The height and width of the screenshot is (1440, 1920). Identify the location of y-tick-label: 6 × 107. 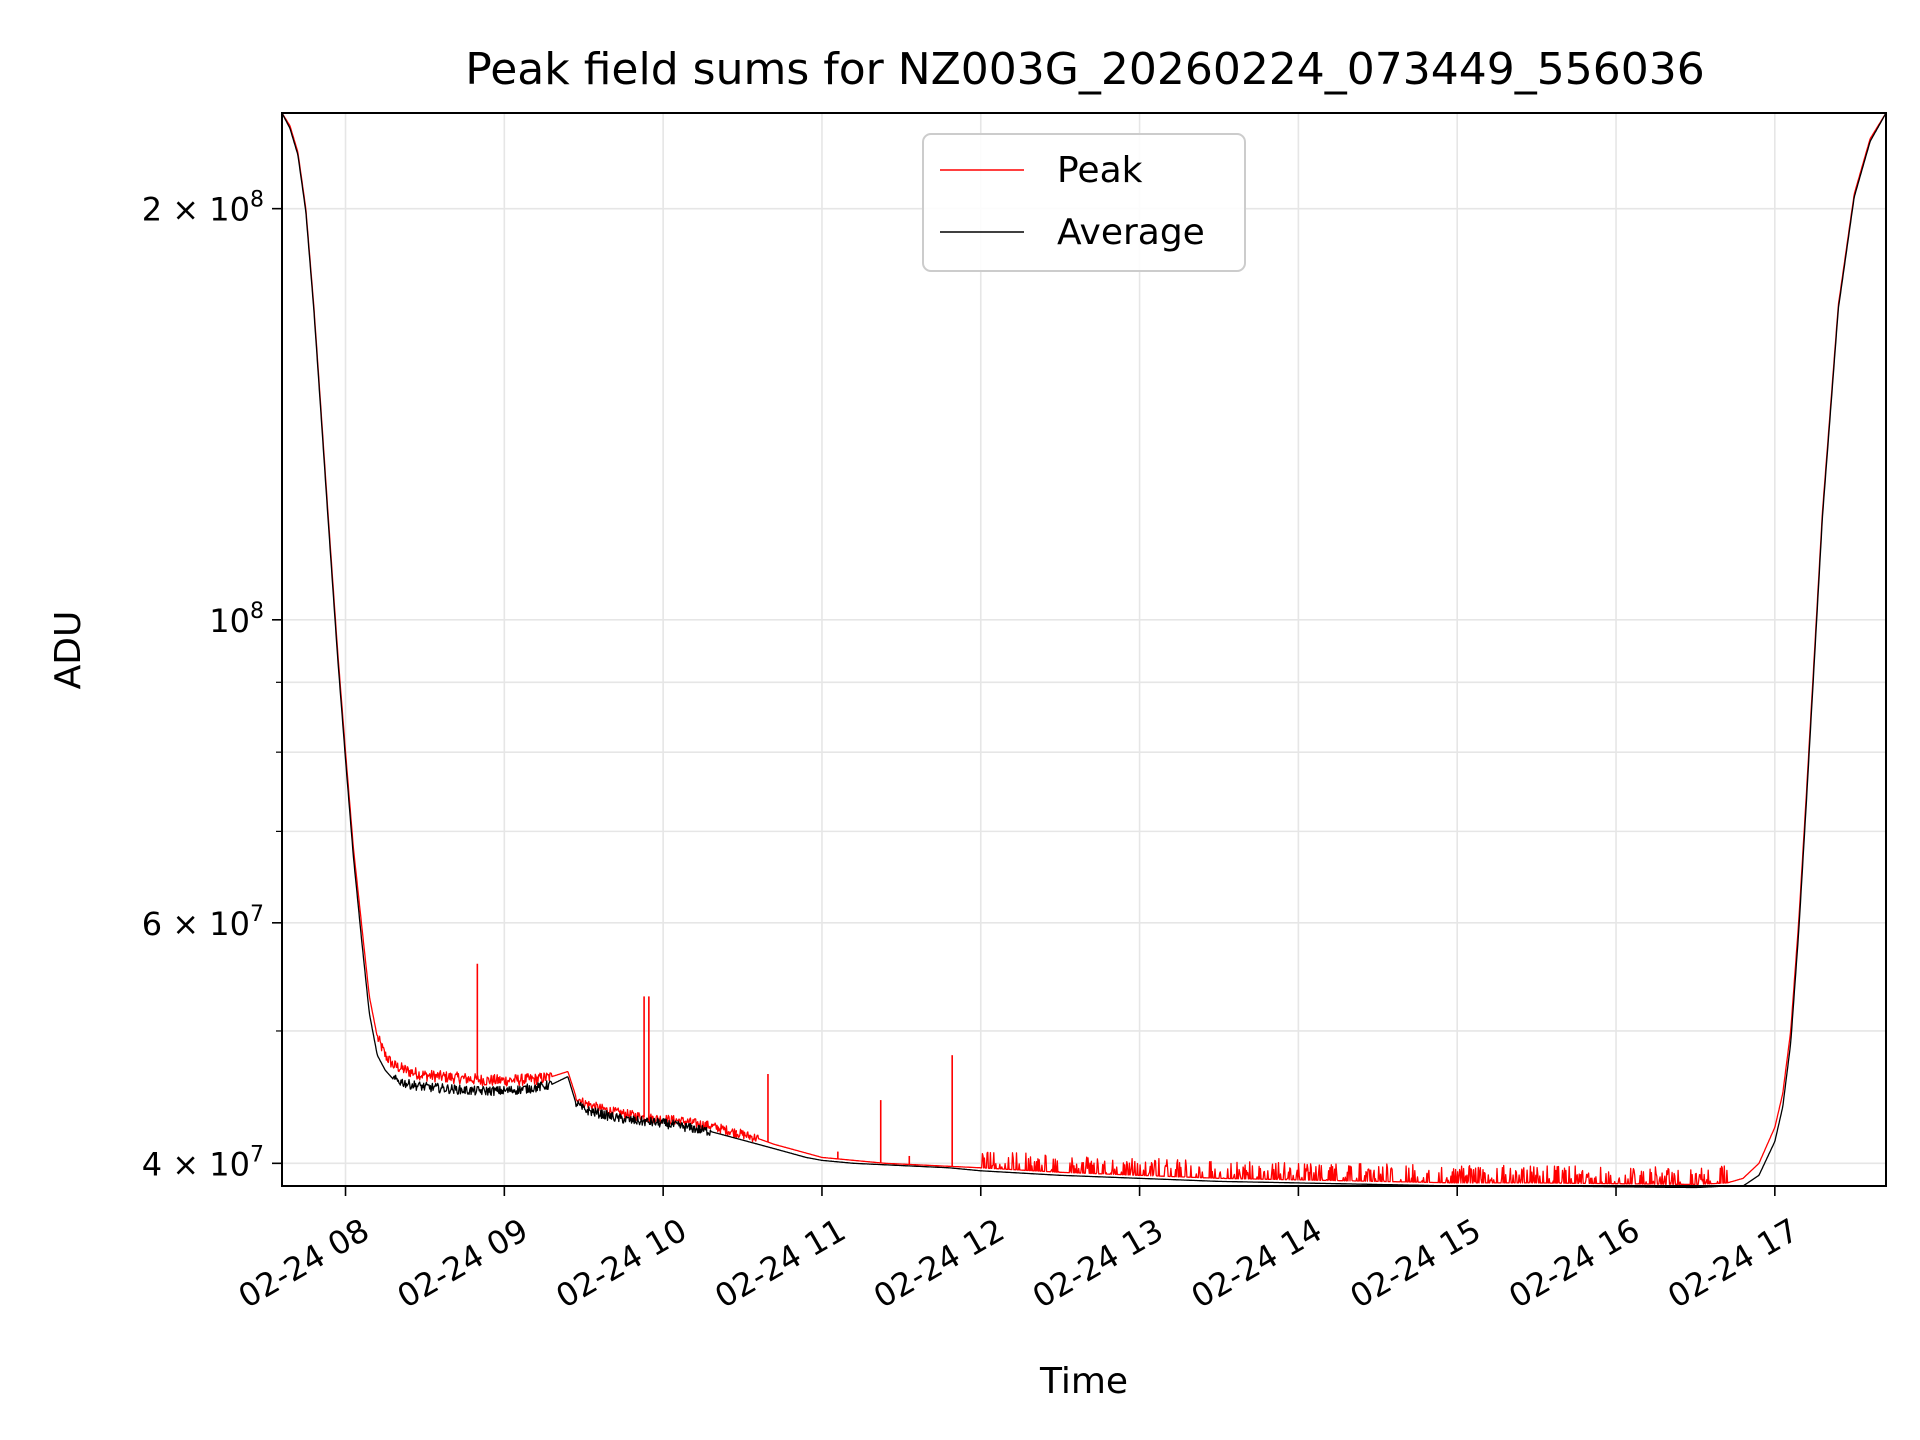
(203, 922).